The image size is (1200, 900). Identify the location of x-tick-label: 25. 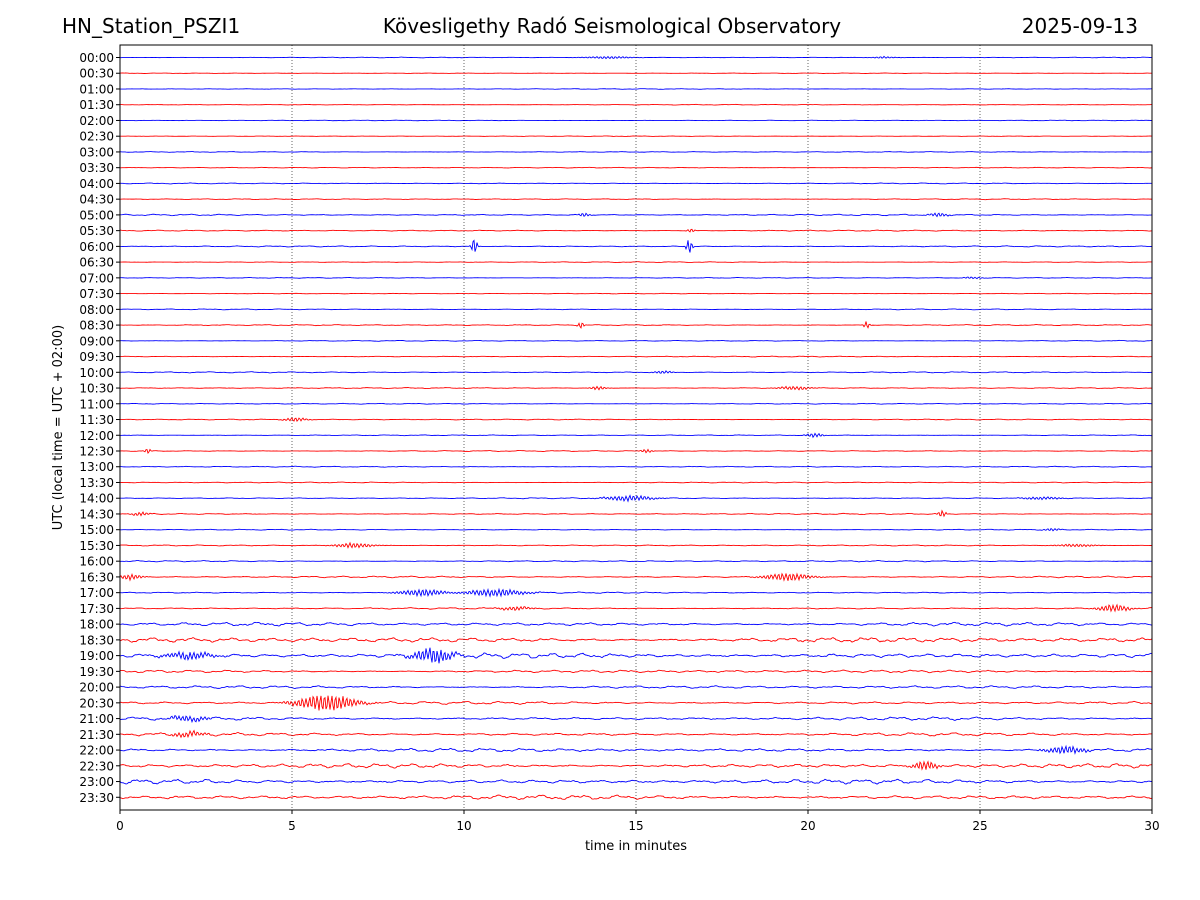
(979, 826).